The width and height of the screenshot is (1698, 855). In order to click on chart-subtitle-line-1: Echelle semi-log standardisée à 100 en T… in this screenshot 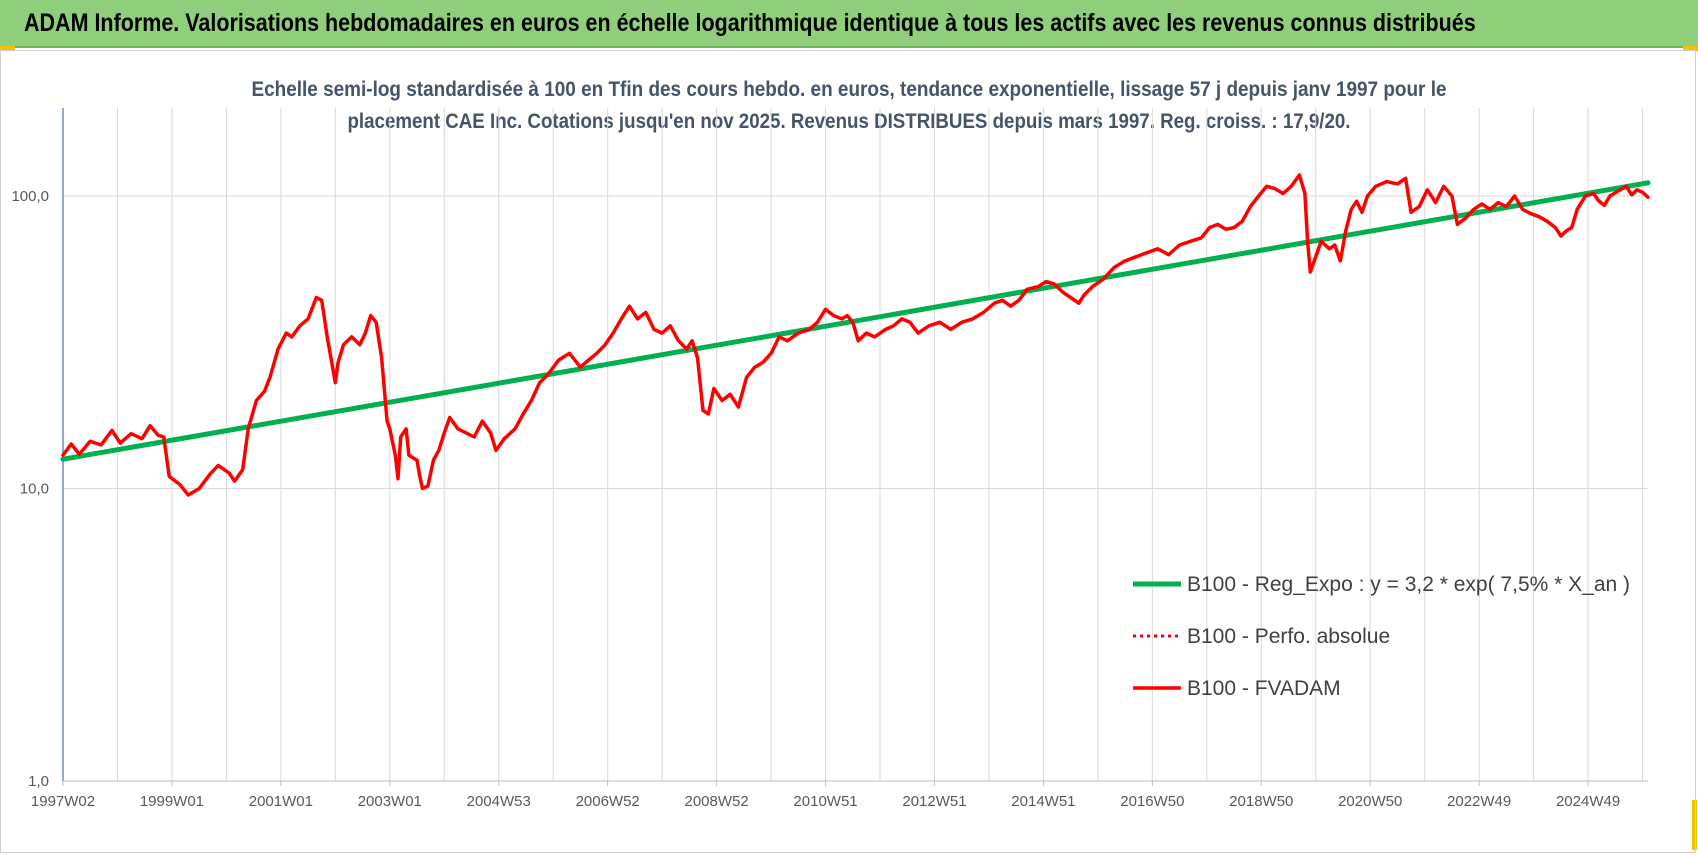, I will do `click(849, 89)`.